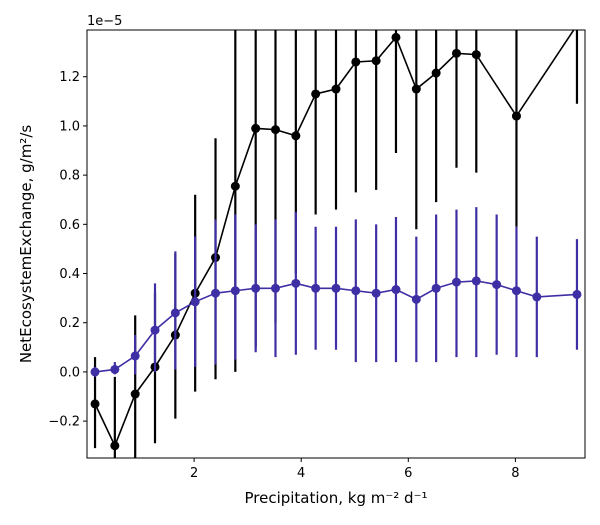 The height and width of the screenshot is (525, 600). I want to click on y-tick-label: 1.0, so click(69, 126).